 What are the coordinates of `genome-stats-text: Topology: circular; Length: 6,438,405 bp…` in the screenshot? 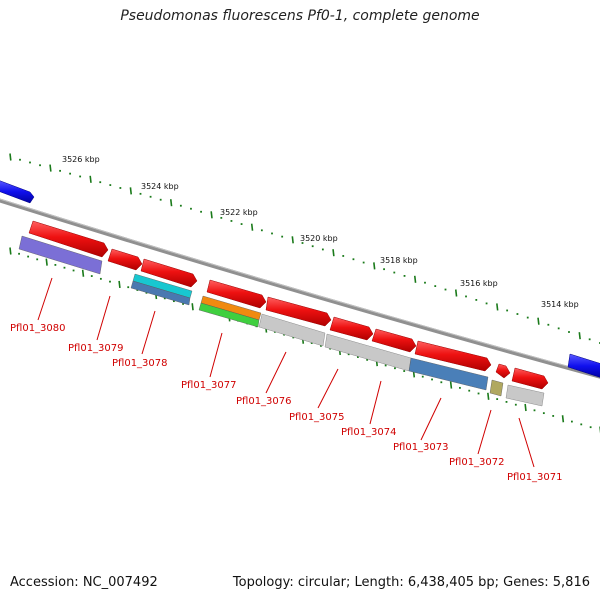 It's located at (411, 582).